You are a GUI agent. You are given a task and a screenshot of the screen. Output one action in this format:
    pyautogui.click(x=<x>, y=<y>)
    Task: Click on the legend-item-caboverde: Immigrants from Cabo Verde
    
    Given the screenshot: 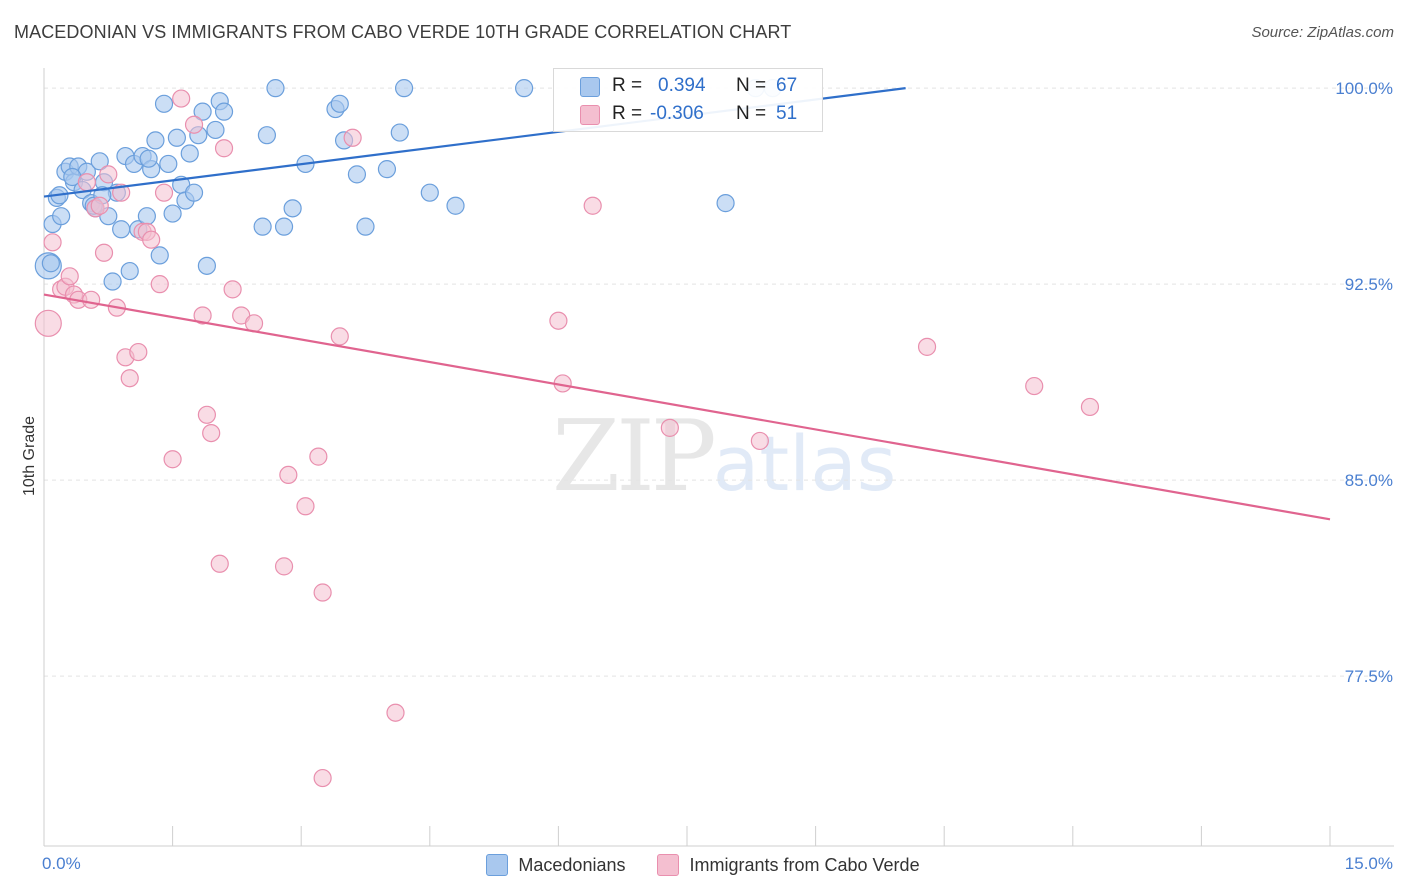 What is the action you would take?
    pyautogui.click(x=788, y=865)
    